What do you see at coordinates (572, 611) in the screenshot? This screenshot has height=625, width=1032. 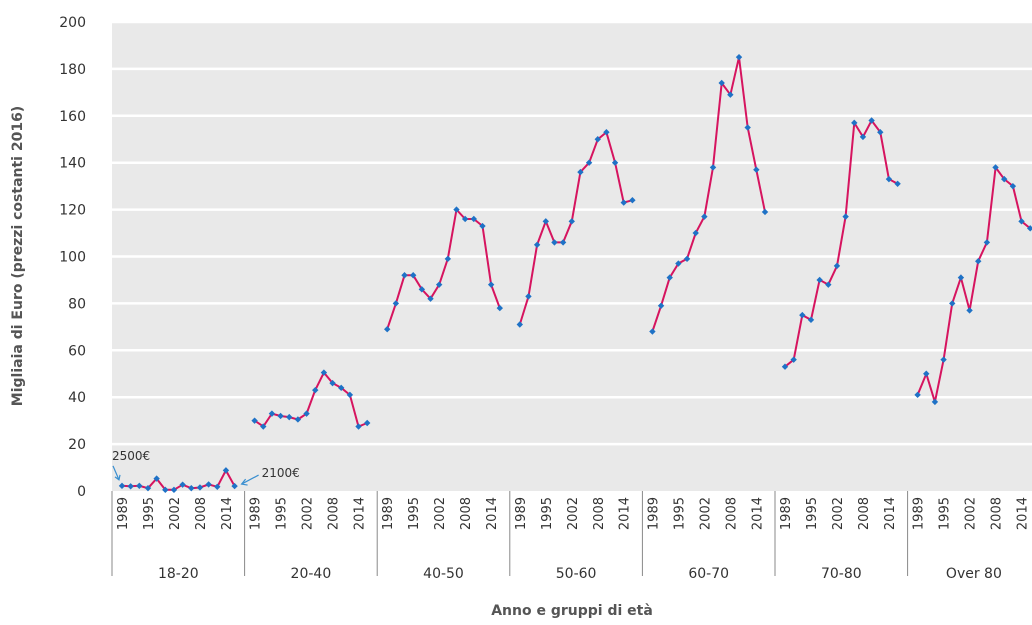 I see `x-axis-title: Anno e gruppi di età` at bounding box center [572, 611].